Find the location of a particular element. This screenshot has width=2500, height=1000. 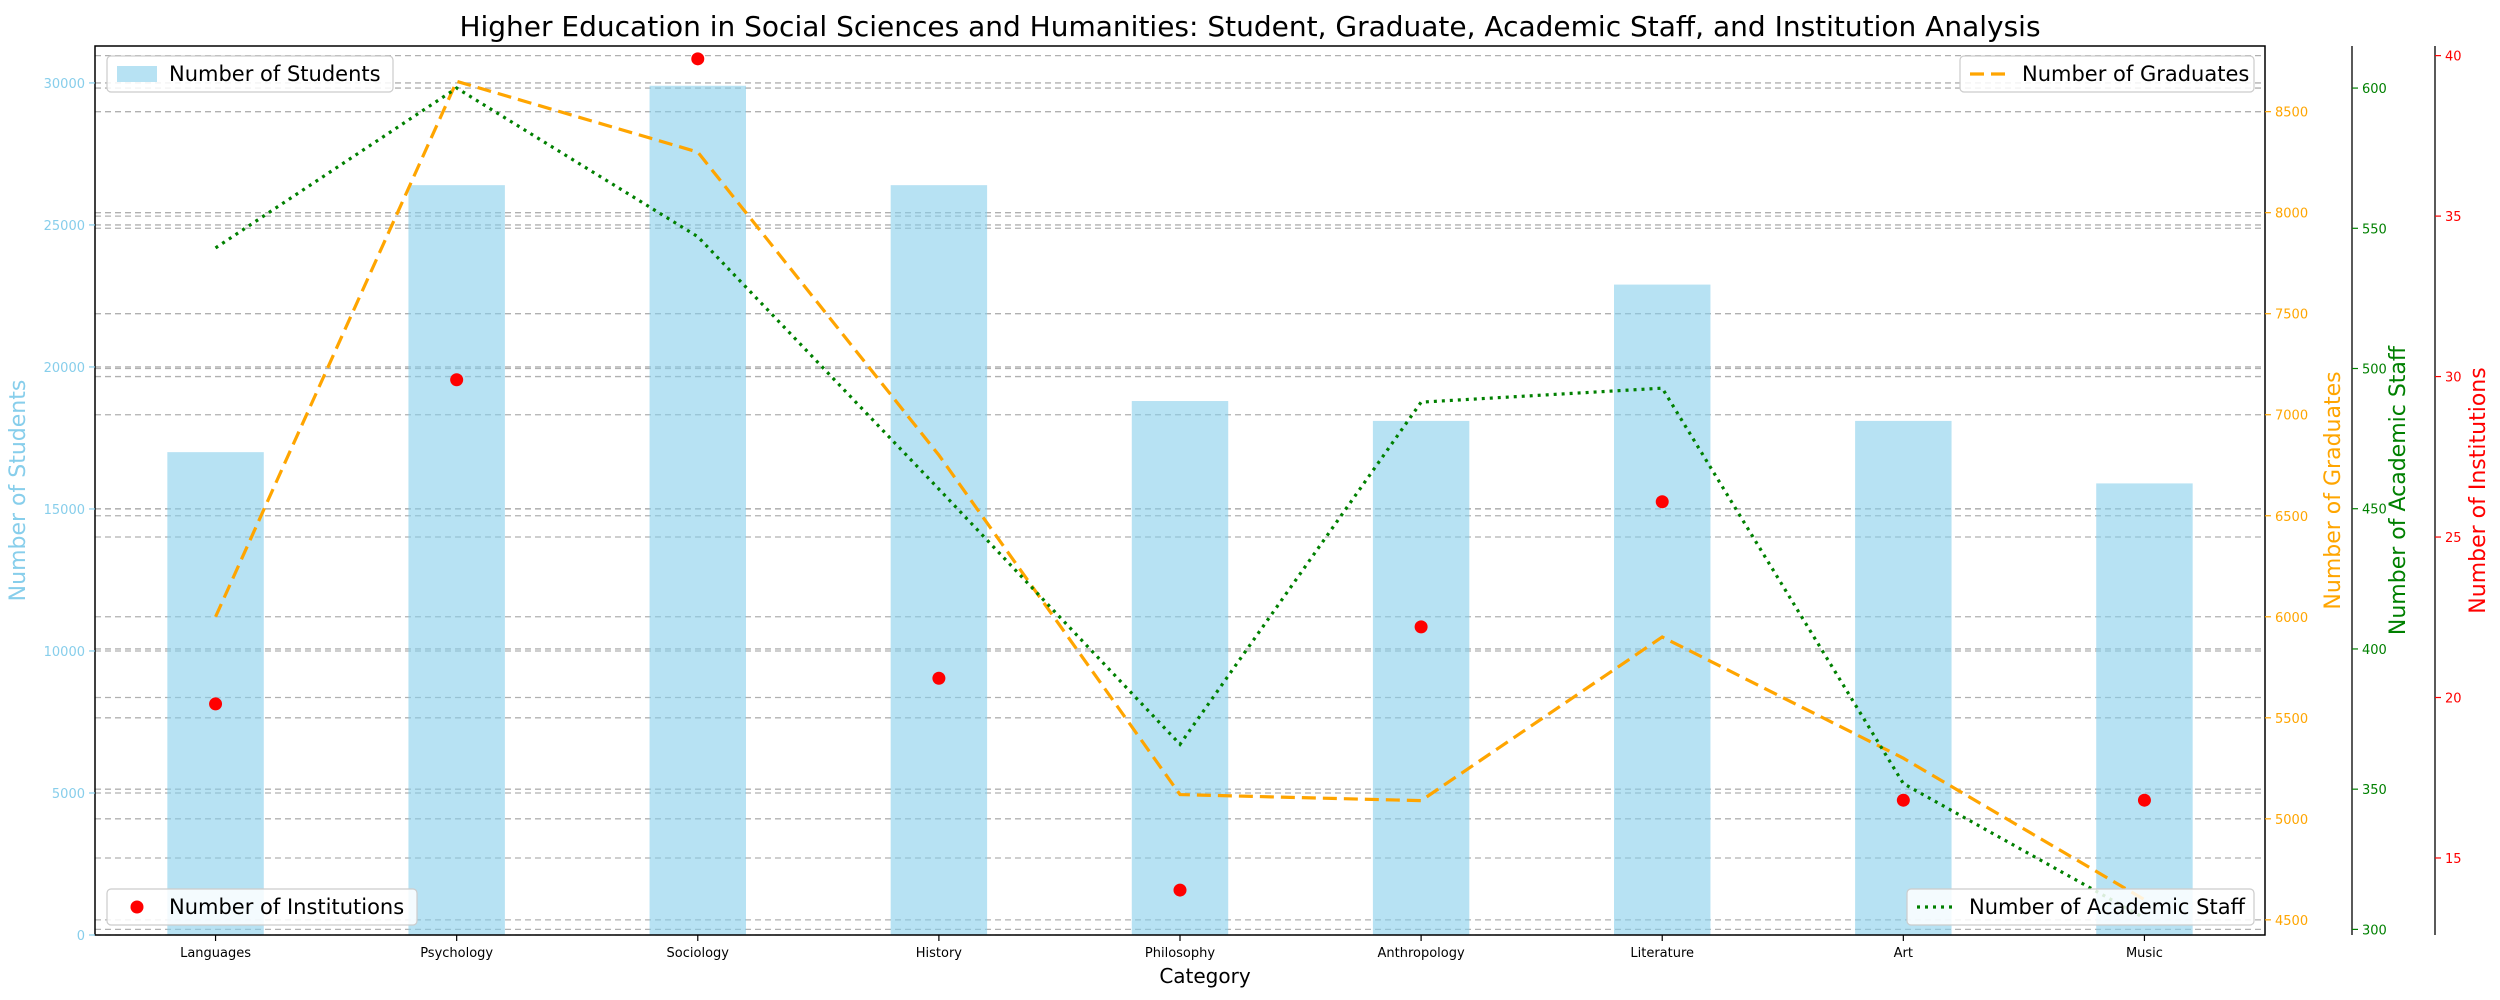

legend-swatch-point is located at coordinates (137, 907).